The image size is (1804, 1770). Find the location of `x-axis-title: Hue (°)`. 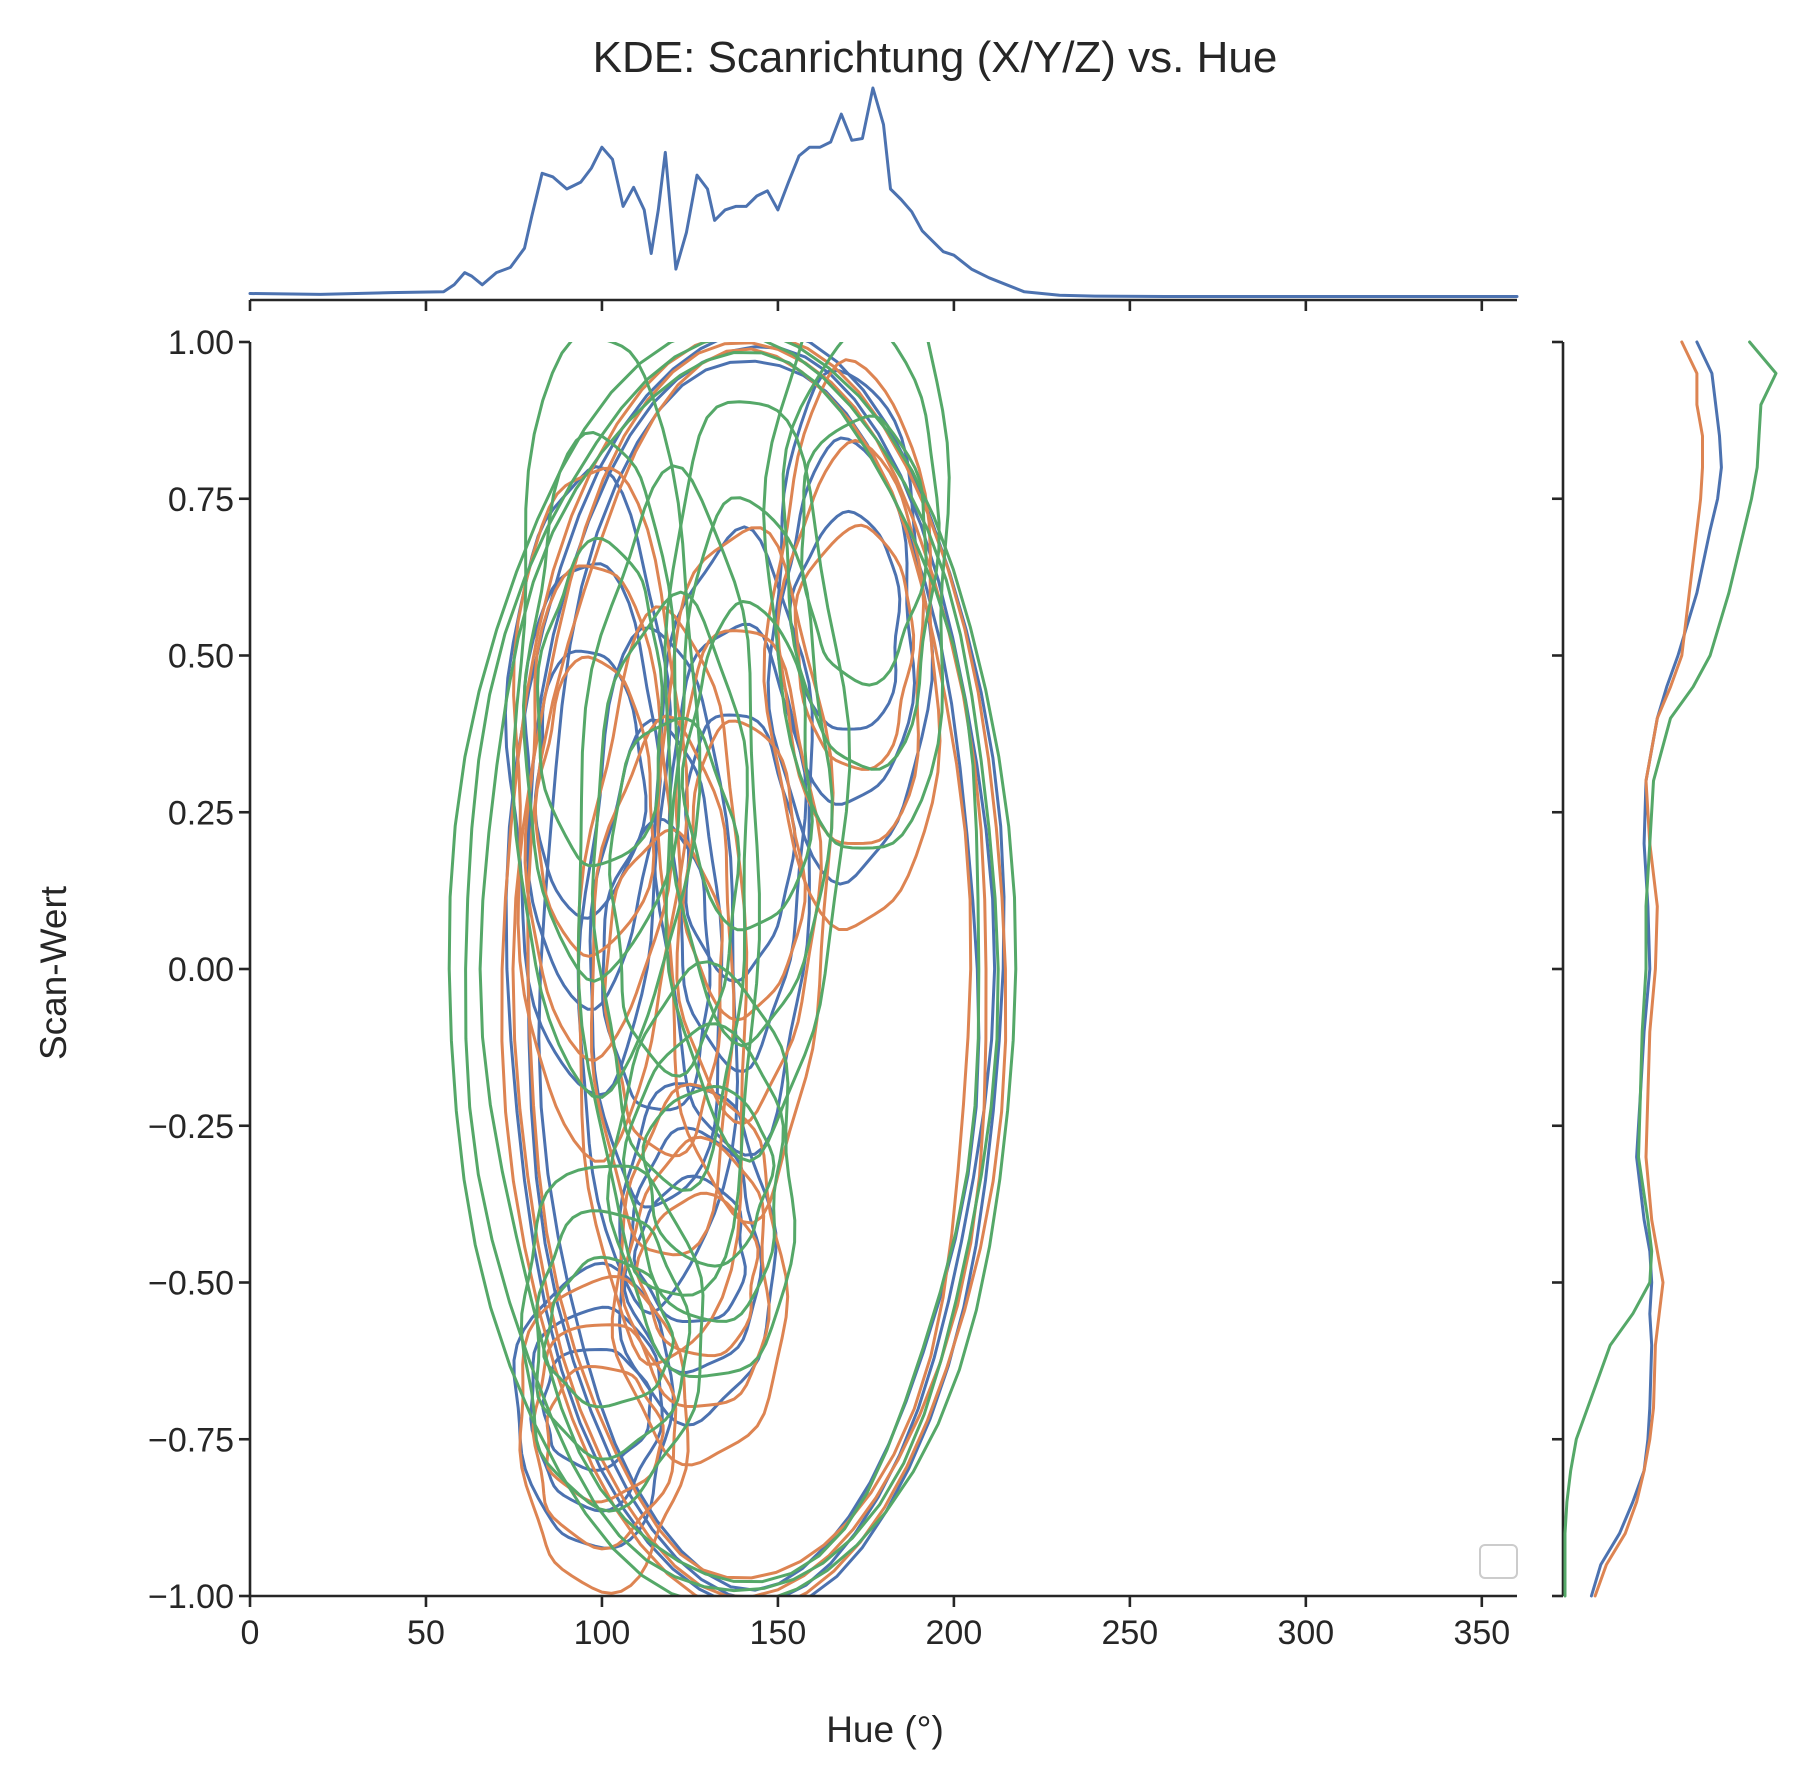

x-axis-title: Hue (°) is located at coordinates (885, 1729).